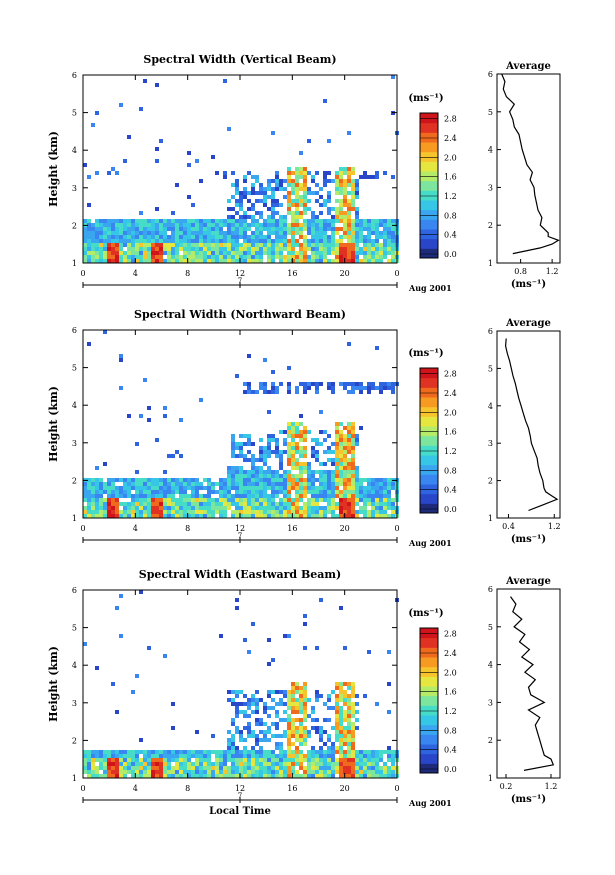 Image resolution: width=615 pixels, height=875 pixels. What do you see at coordinates (551, 786) in the screenshot?
I see `avg-x-tick-label: 1.2` at bounding box center [551, 786].